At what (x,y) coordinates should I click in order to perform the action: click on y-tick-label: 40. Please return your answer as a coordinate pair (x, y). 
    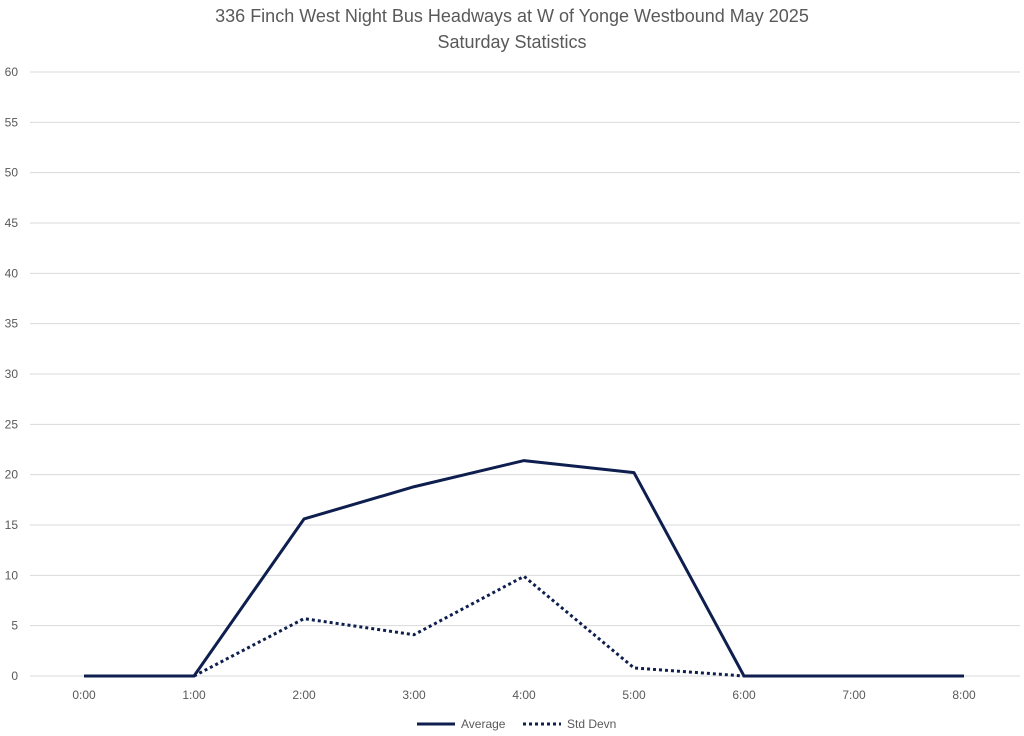
    Looking at the image, I should click on (12, 273).